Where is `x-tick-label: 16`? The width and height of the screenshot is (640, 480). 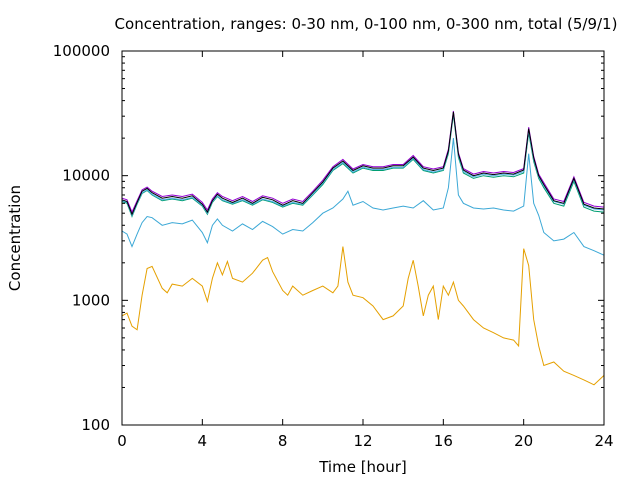
x-tick-label: 16 is located at coordinates (443, 441).